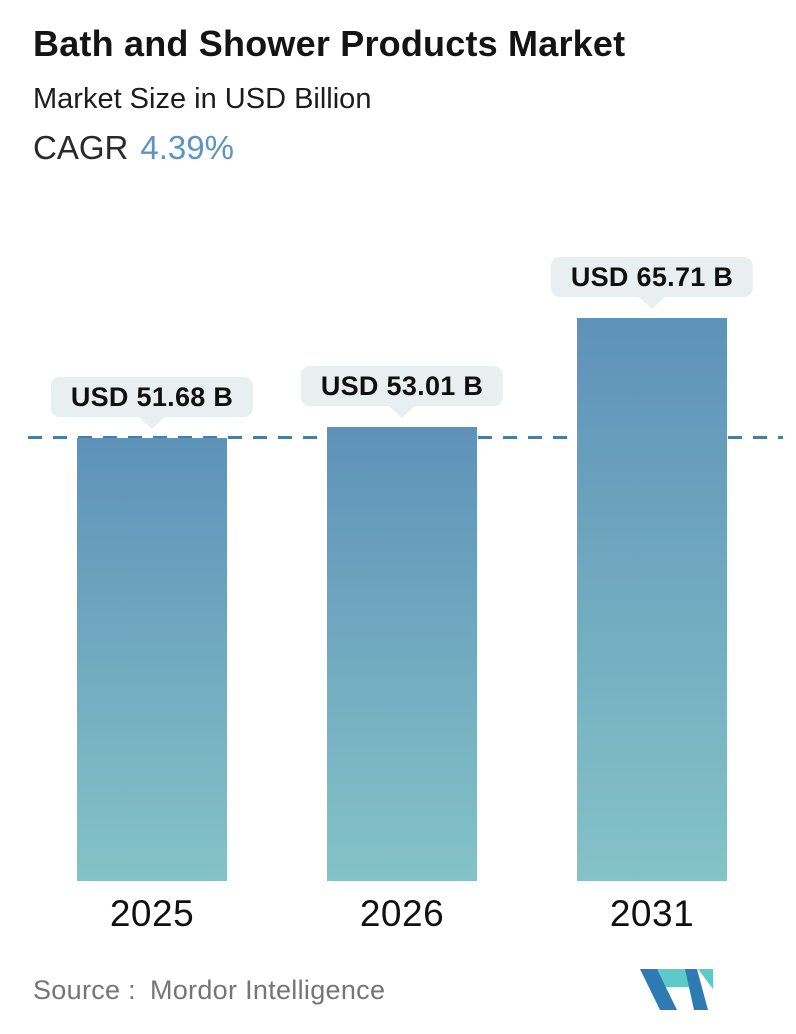  Describe the element at coordinates (658, 989) in the screenshot. I see `logo-left-stroke` at that location.